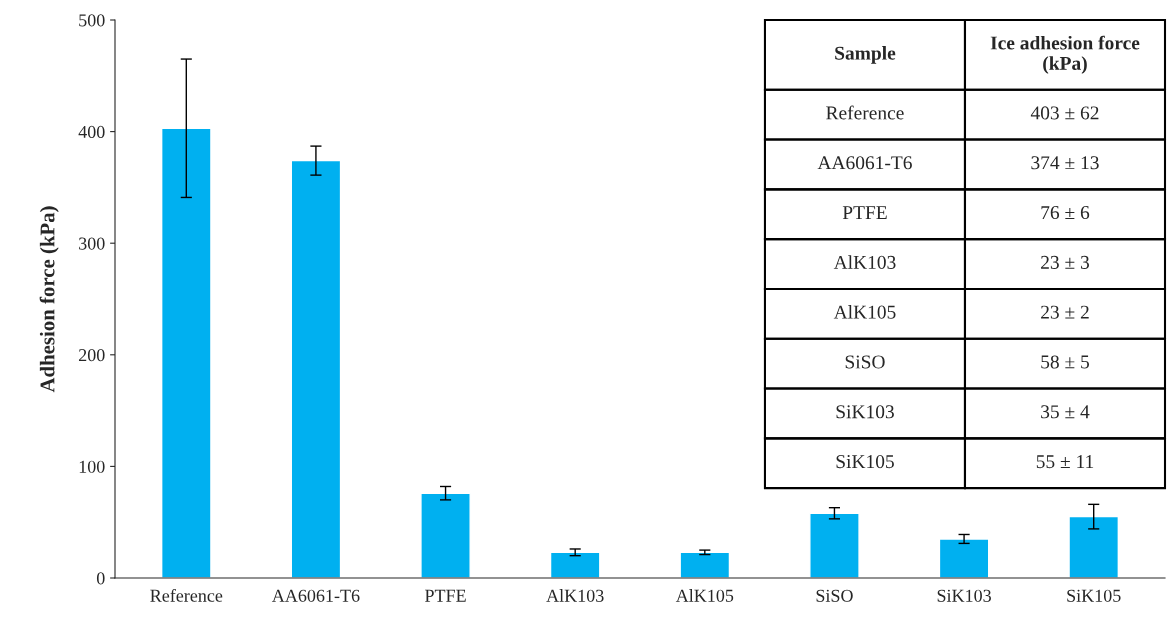 The width and height of the screenshot is (1175, 626). Describe the element at coordinates (834, 595) in the screenshot. I see `x-tick-label: SiSO` at that location.